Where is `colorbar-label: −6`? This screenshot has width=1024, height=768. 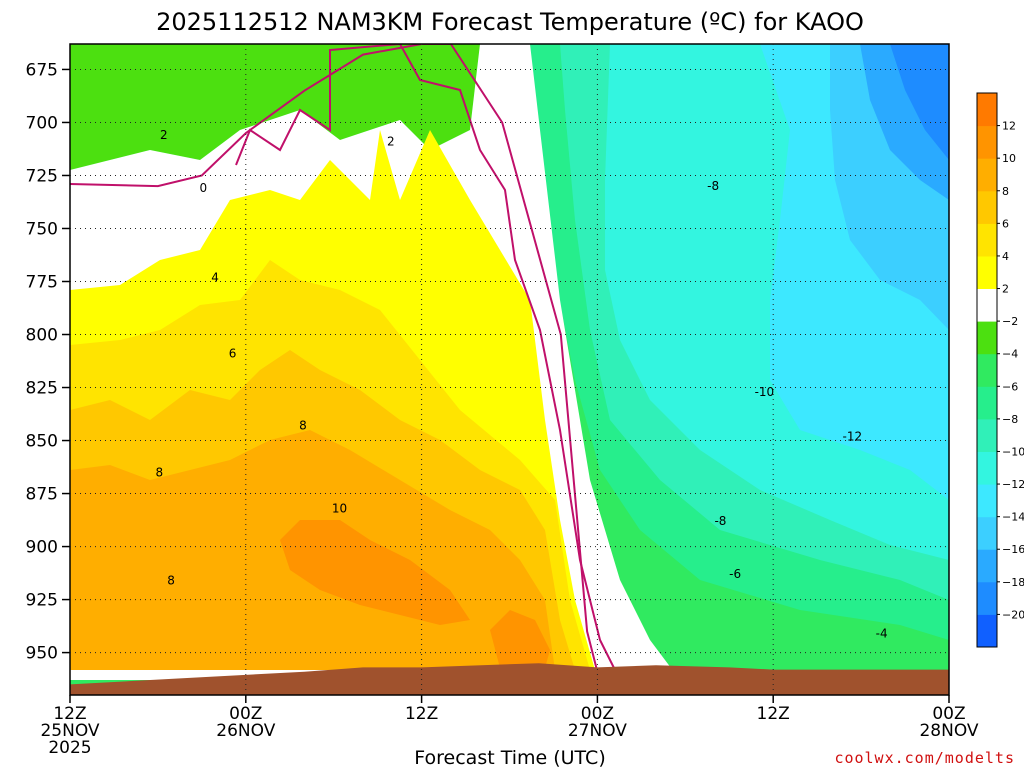
colorbar-label: −6 is located at coordinates (1010, 386).